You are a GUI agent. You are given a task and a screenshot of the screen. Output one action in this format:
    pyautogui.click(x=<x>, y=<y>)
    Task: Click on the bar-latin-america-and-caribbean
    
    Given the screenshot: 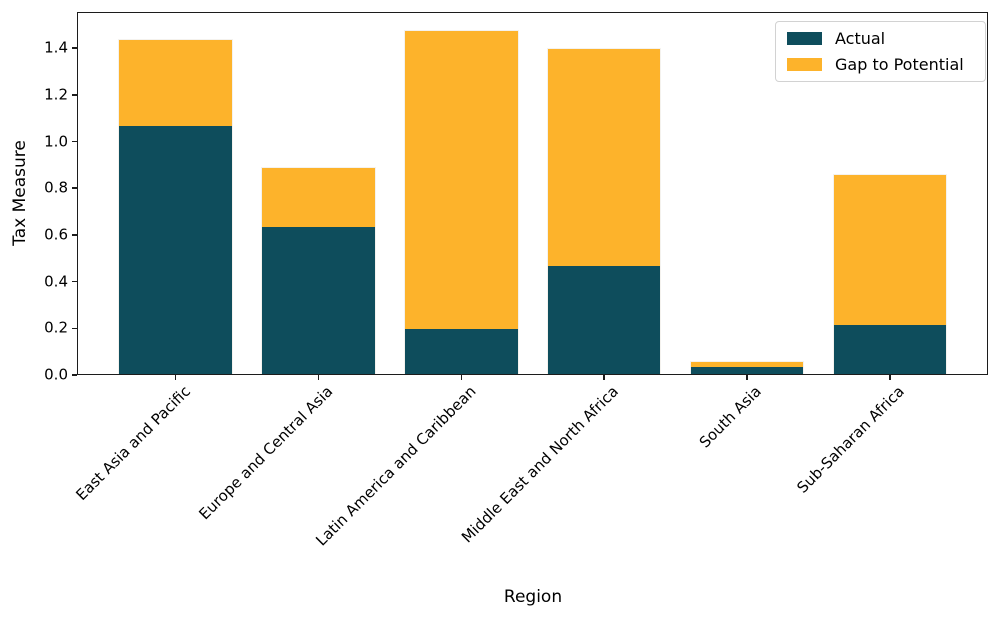 What is the action you would take?
    pyautogui.click(x=461, y=202)
    